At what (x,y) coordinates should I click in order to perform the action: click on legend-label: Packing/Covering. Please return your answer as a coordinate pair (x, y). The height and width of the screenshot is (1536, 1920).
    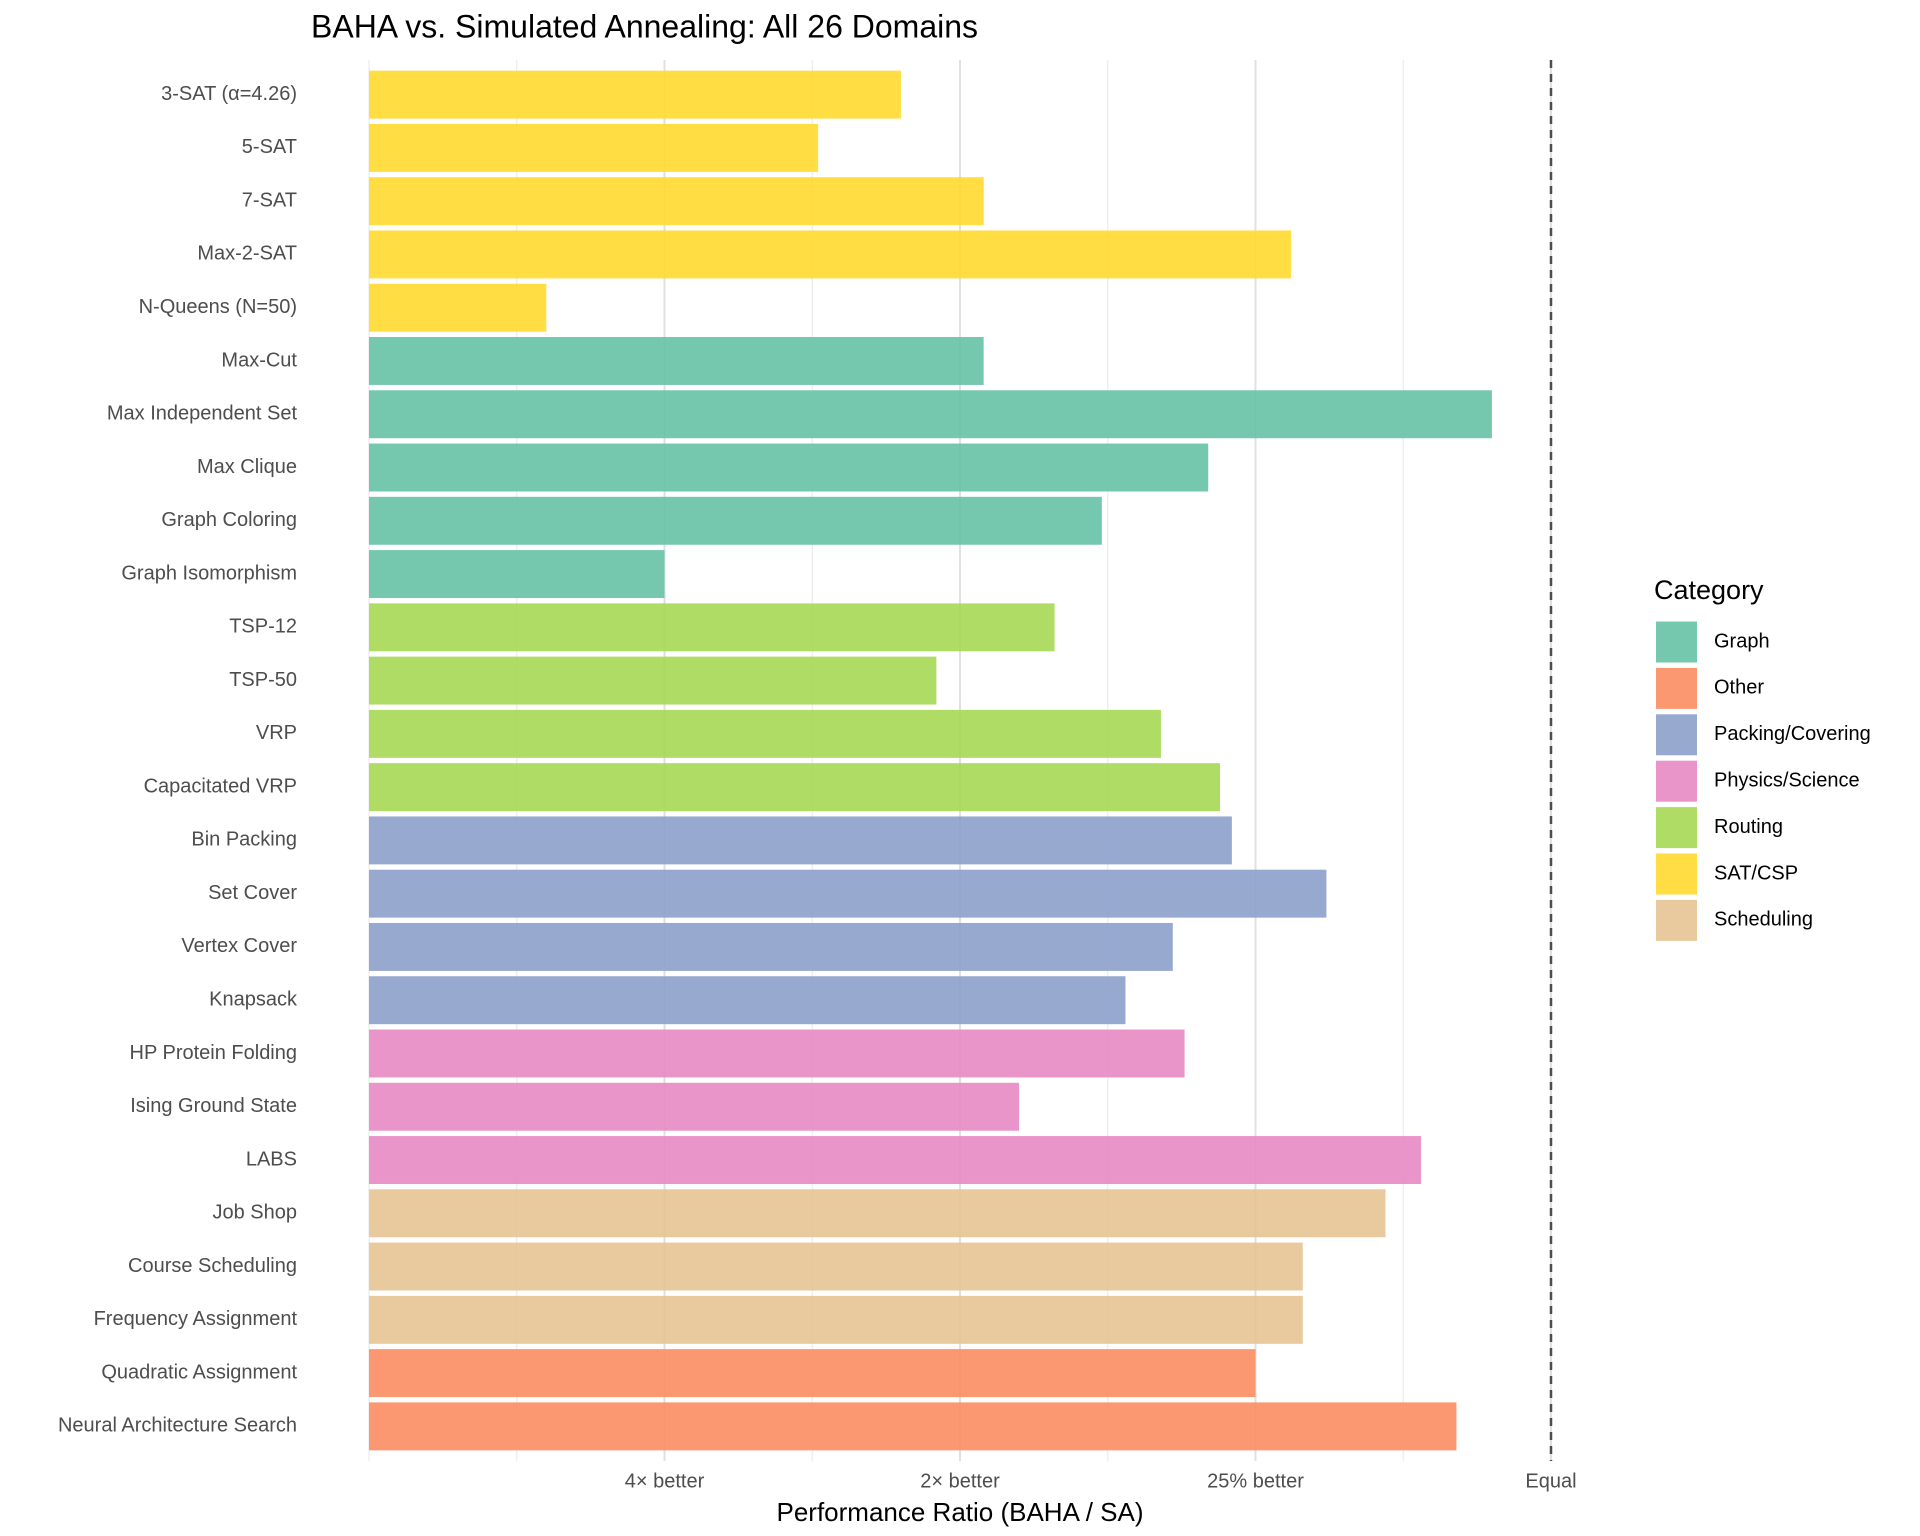
    Looking at the image, I should click on (1792, 734).